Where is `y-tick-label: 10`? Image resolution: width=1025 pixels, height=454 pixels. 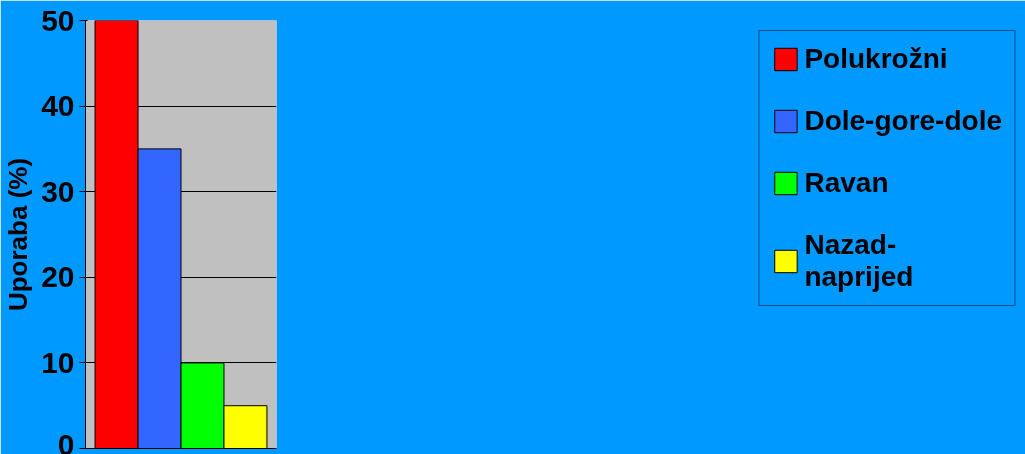 y-tick-label: 10 is located at coordinates (58, 362).